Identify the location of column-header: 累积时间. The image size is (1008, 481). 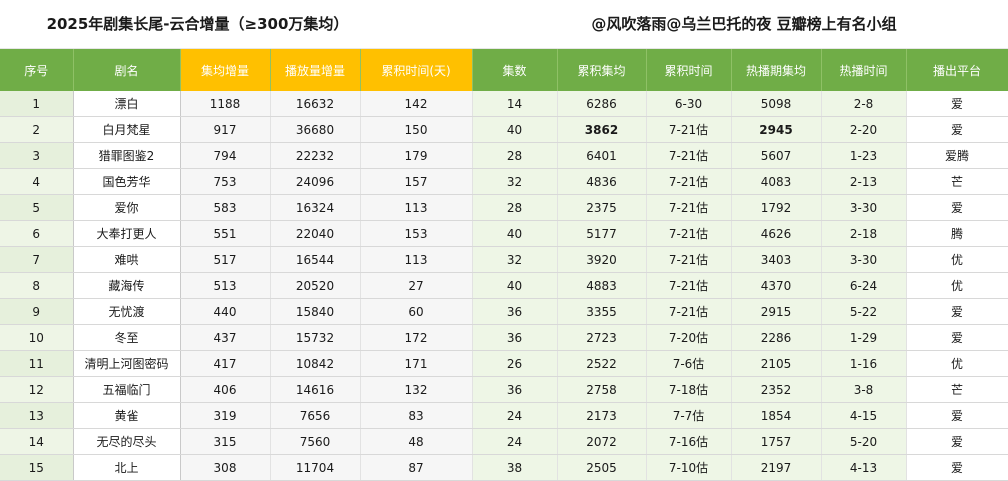
(689, 70).